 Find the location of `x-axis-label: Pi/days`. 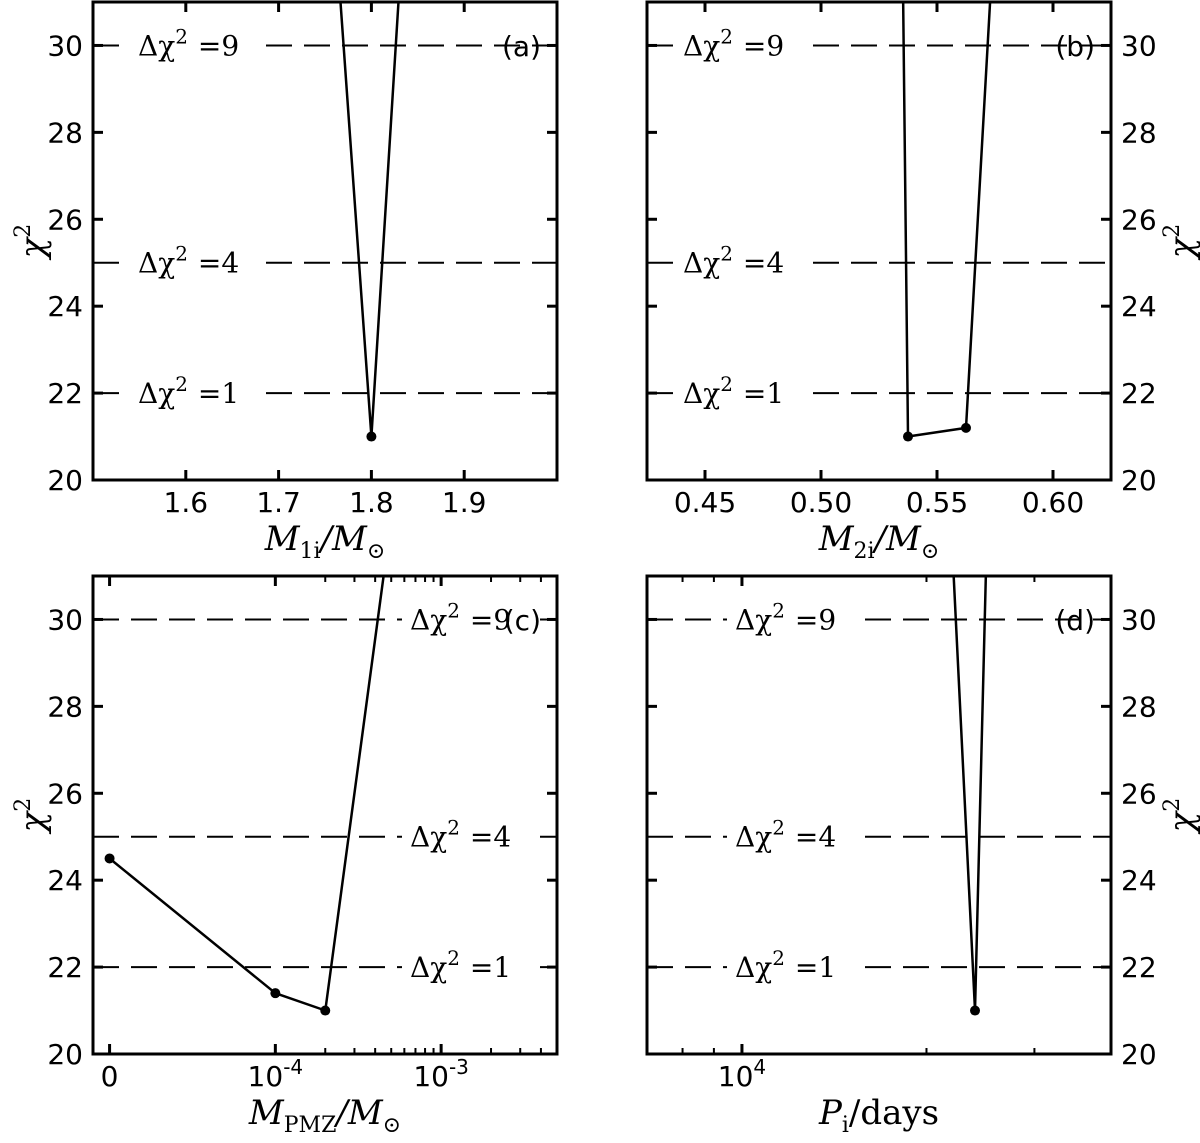

x-axis-label: Pi/days is located at coordinates (878, 1115).